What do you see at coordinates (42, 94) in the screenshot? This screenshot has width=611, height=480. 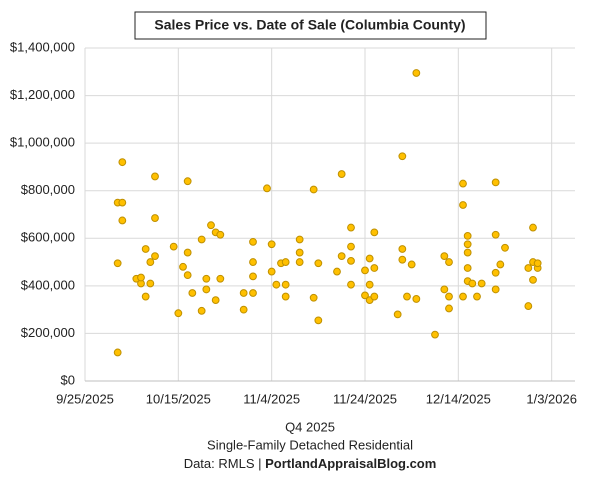 I see `y-tick-label: $1,200,000` at bounding box center [42, 94].